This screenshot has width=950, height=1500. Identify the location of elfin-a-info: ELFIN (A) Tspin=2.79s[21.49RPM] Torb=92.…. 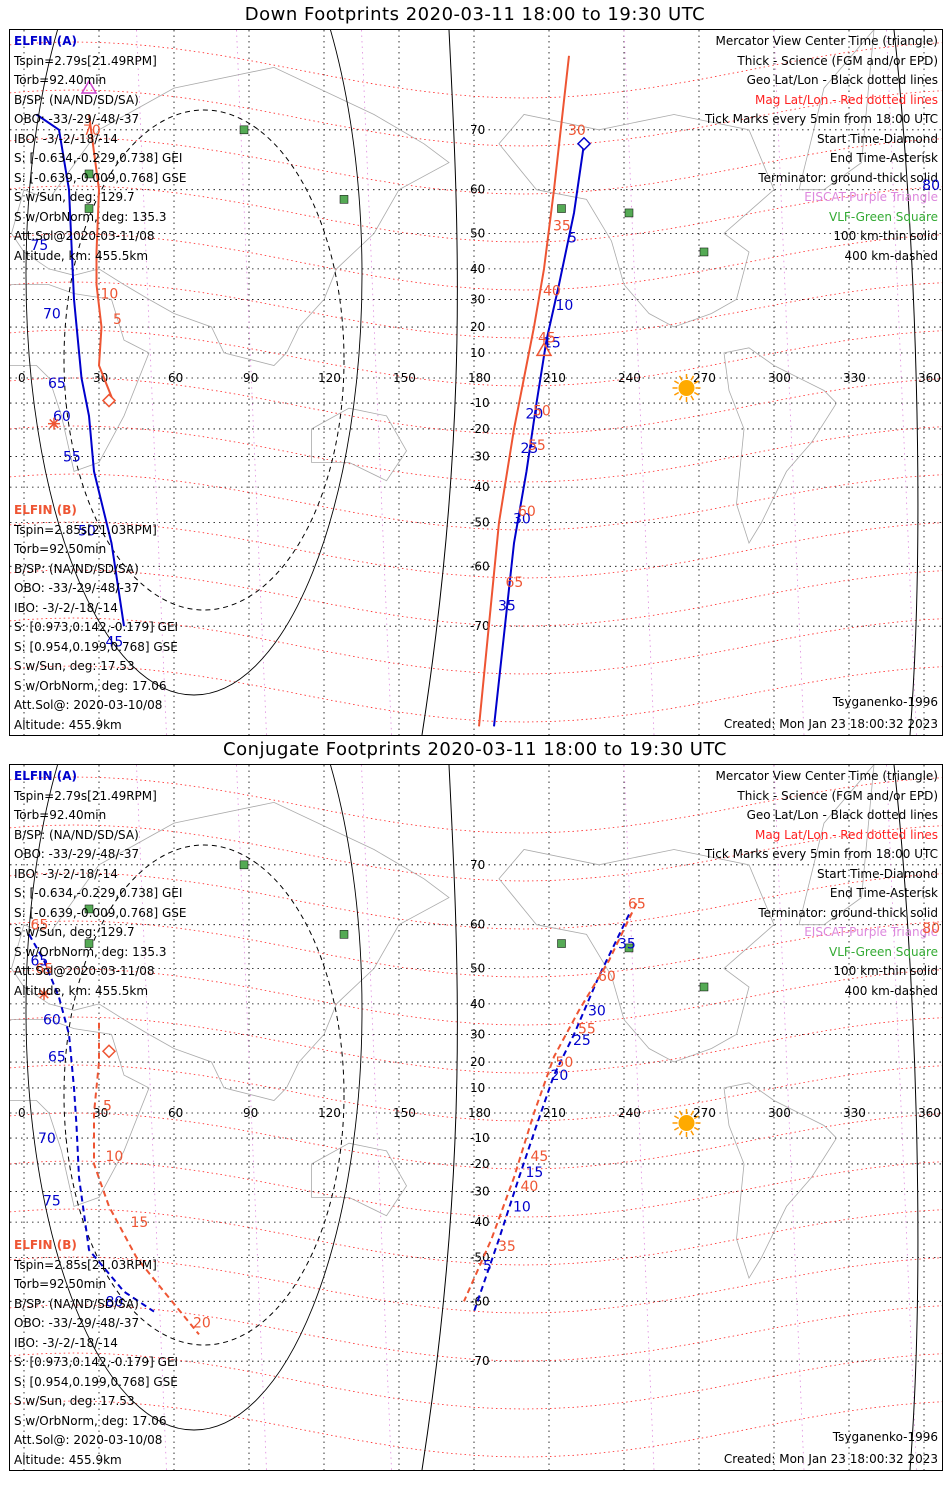
(100, 884).